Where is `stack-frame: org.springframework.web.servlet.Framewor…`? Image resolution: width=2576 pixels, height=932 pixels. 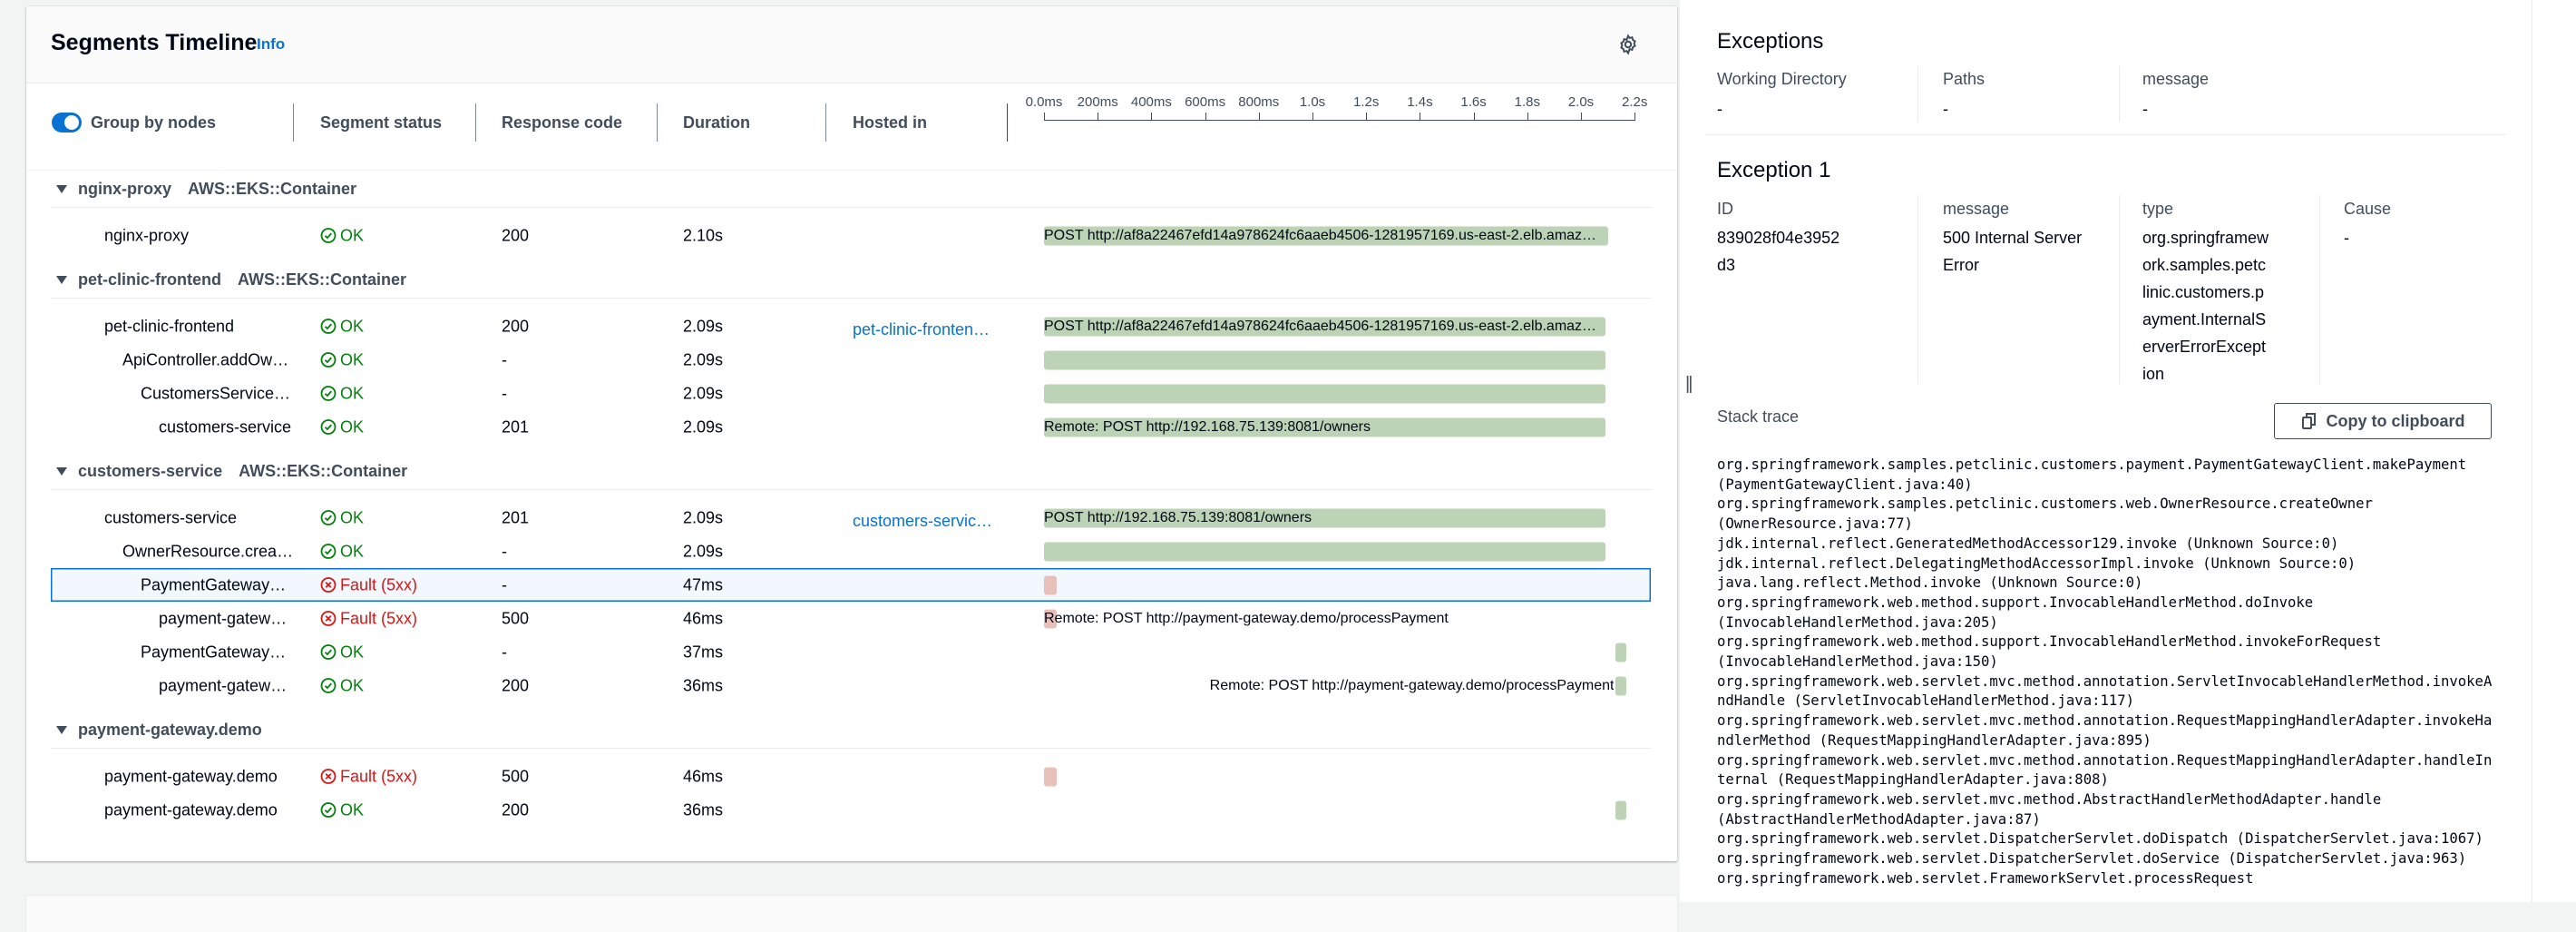
stack-frame: org.springframework.web.servlet.Framewor… is located at coordinates (1985, 878).